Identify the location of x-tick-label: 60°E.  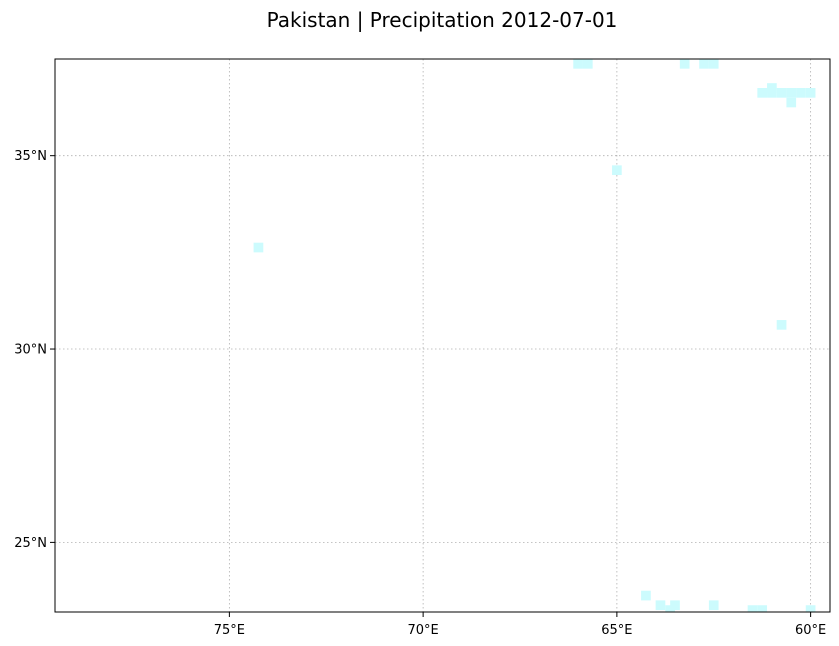
(810, 630).